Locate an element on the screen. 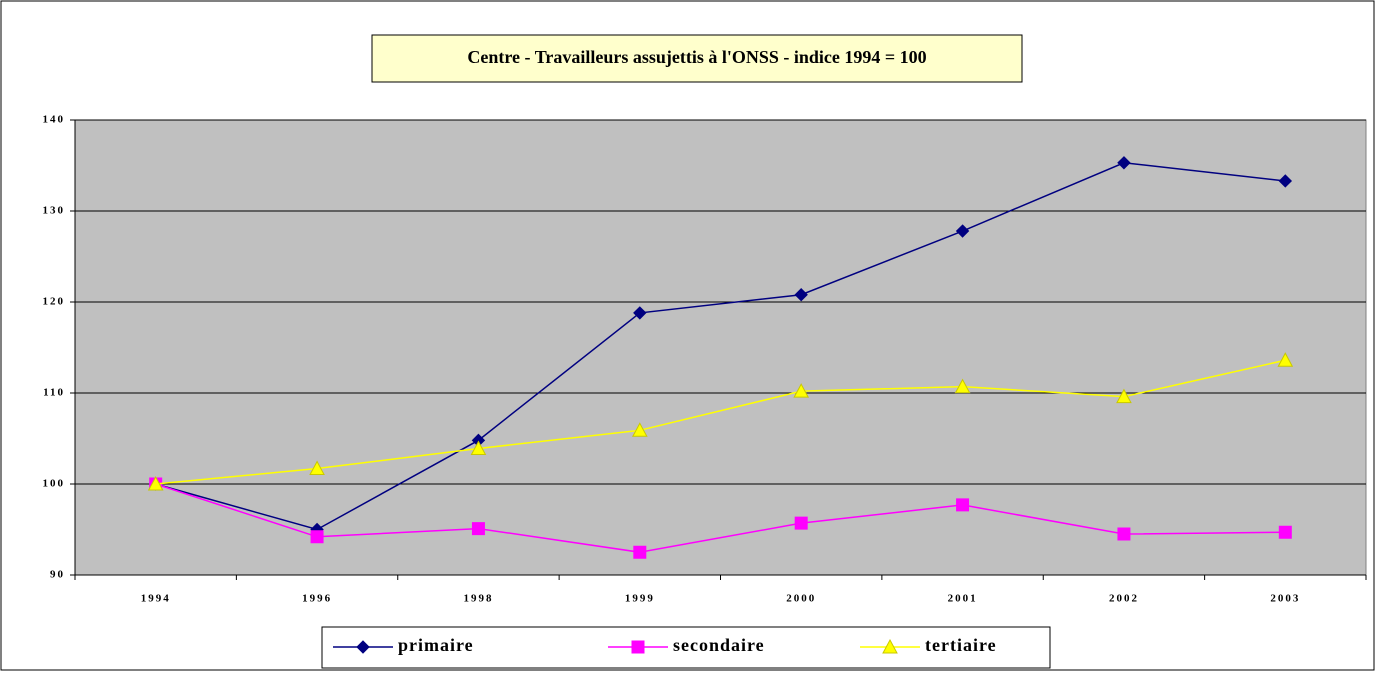 This screenshot has height=677, width=1376. y-tick-label: 110 is located at coordinates (54, 393).